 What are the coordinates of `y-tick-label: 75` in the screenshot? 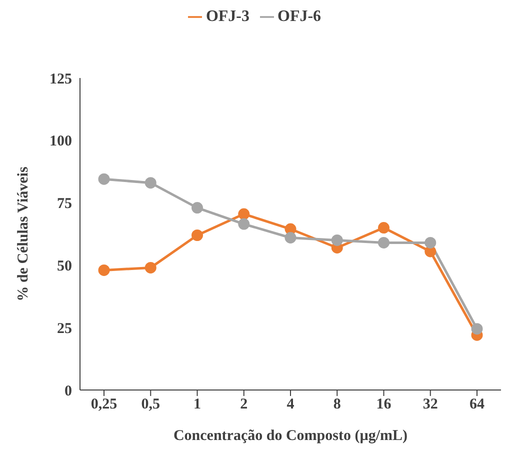 It's located at (64, 204).